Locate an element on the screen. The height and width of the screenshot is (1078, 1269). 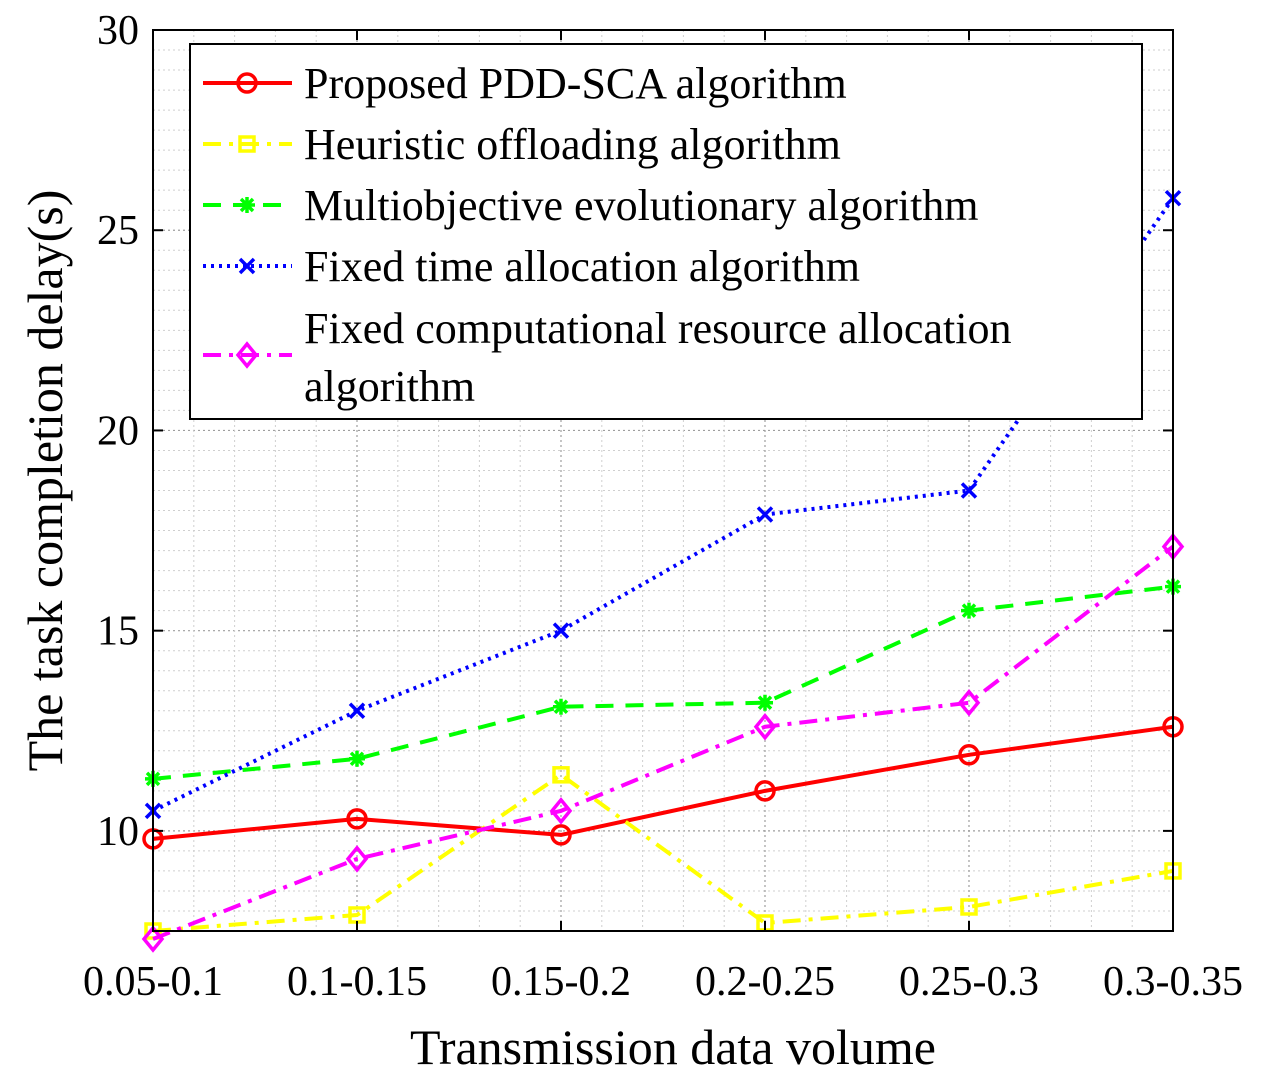
y-tick-label: 20 is located at coordinates (118, 431).